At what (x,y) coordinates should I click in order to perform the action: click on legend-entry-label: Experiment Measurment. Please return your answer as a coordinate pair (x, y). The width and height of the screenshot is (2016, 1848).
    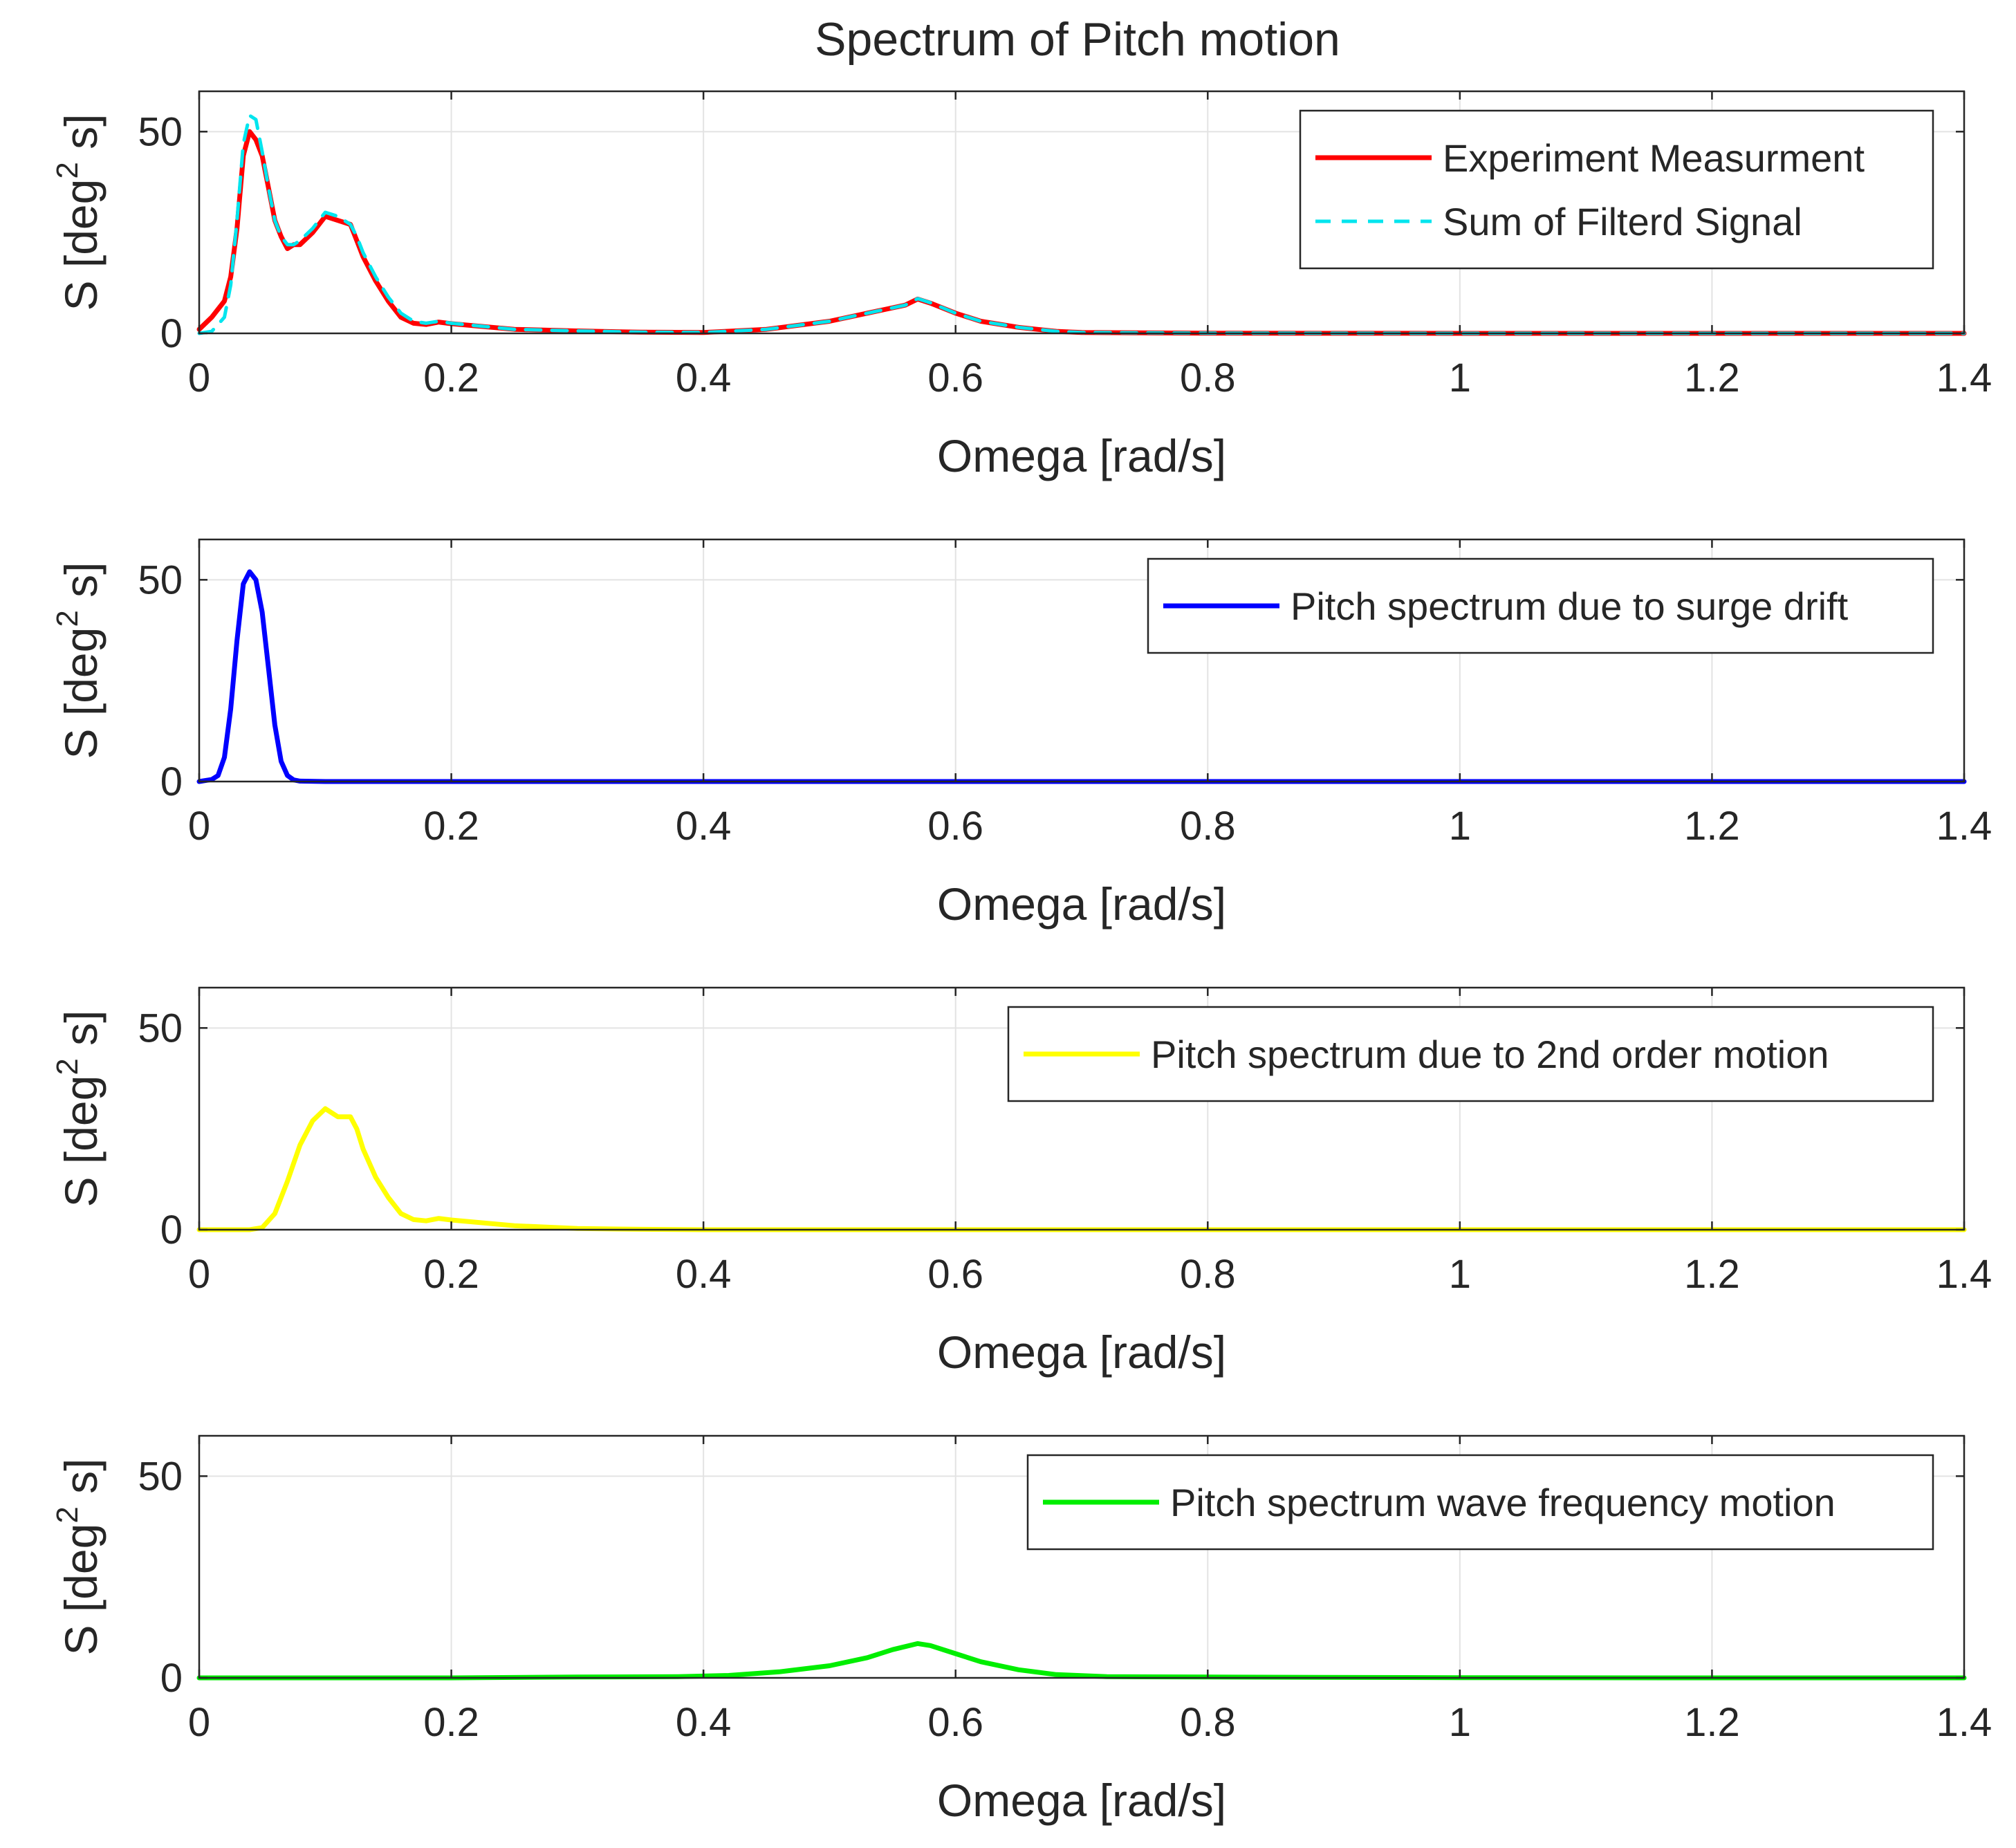
    Looking at the image, I should click on (1654, 158).